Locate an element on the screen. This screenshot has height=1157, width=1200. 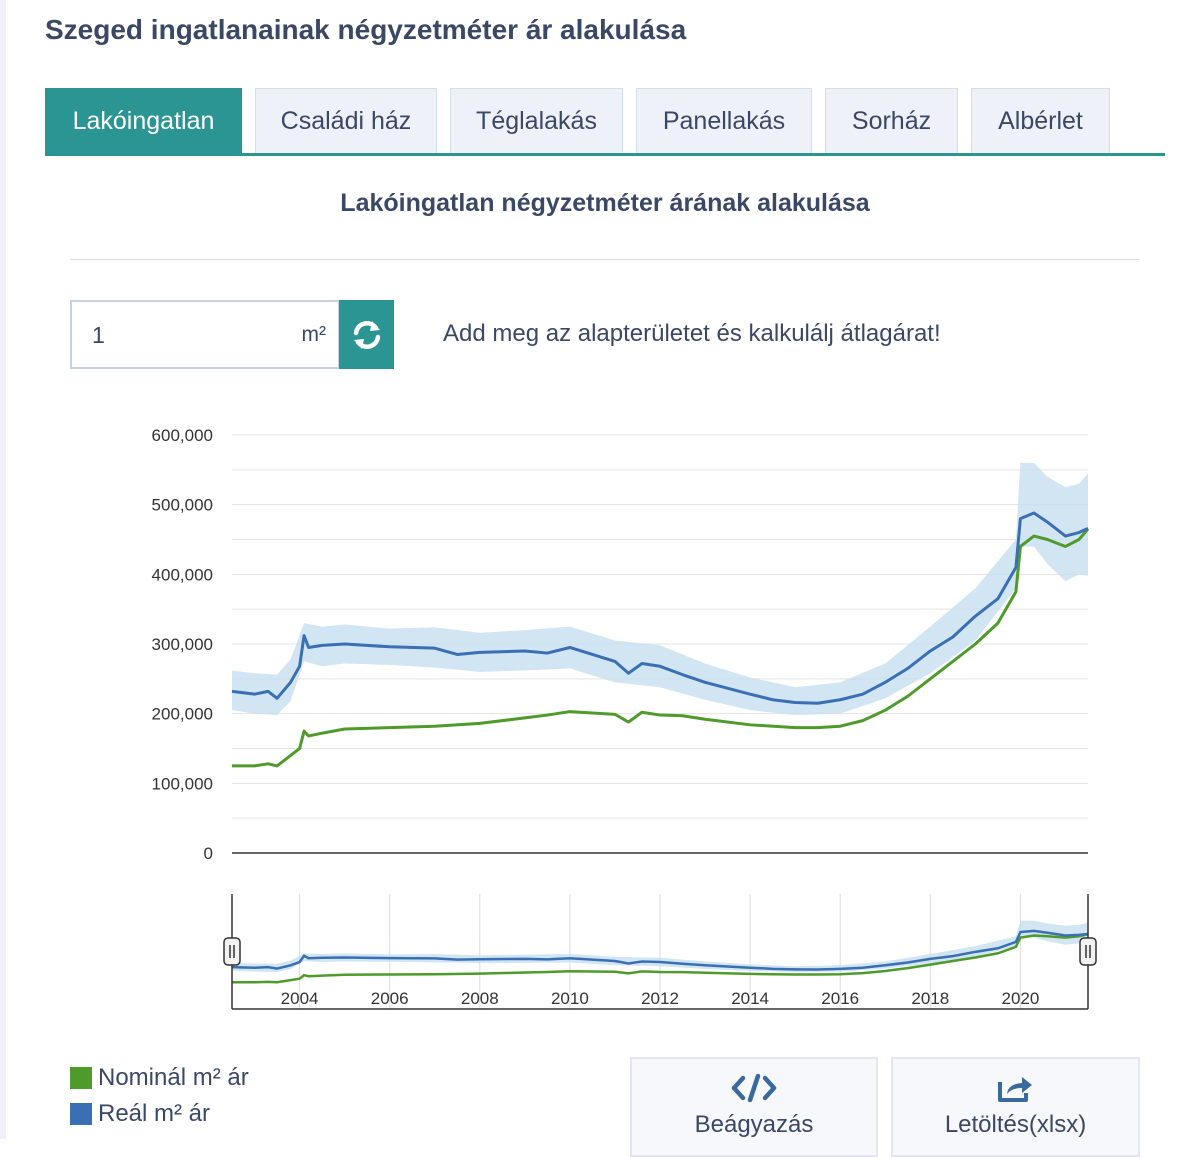
tab-alberlet: Albérlet is located at coordinates (1040, 120).